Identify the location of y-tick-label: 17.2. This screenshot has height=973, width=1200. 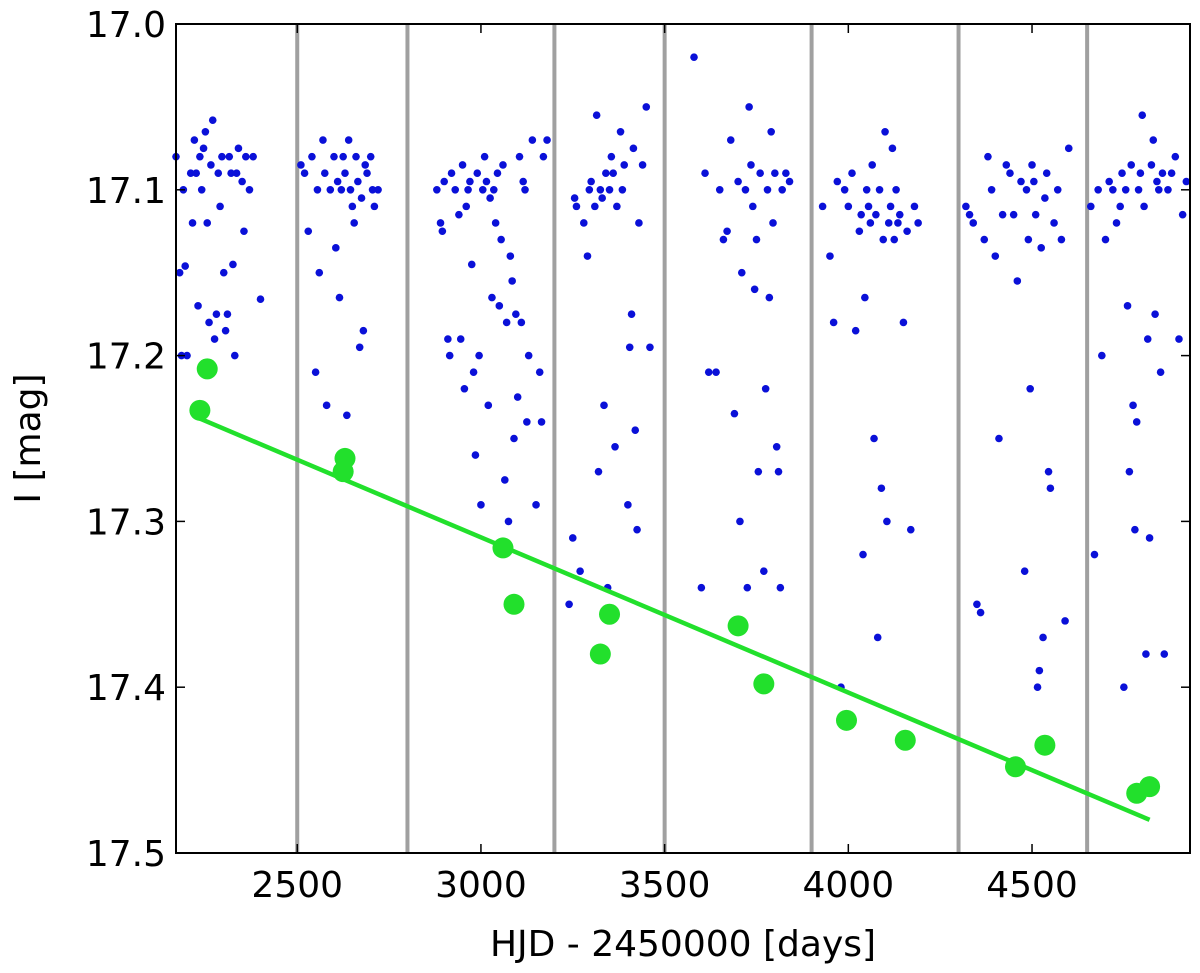
(126, 357).